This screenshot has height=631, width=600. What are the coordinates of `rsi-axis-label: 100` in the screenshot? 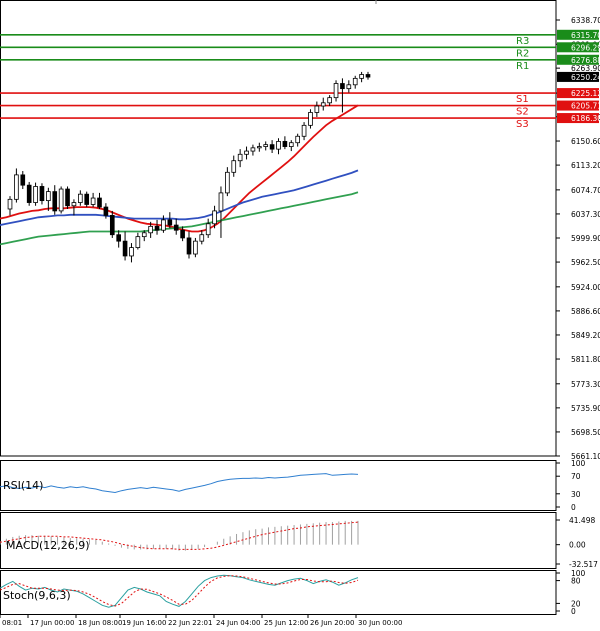 It's located at (578, 463).